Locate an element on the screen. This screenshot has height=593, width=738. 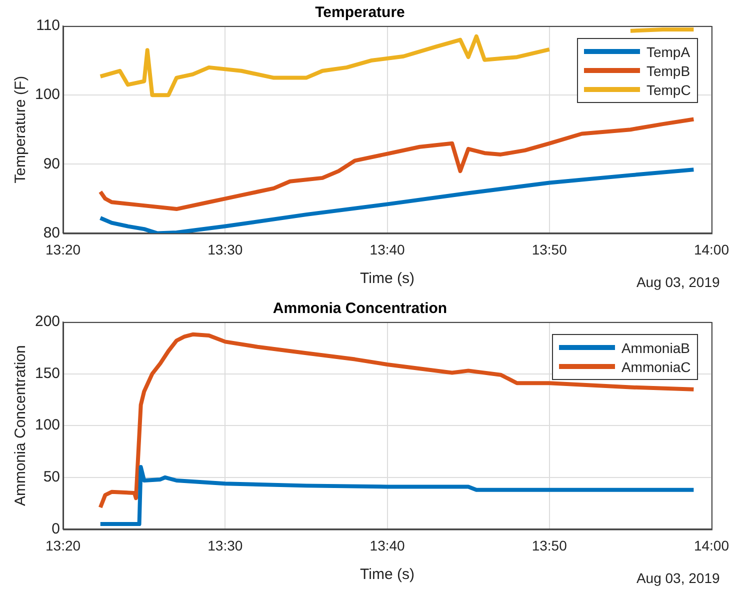
y-tick-label: 200 is located at coordinates (47, 321).